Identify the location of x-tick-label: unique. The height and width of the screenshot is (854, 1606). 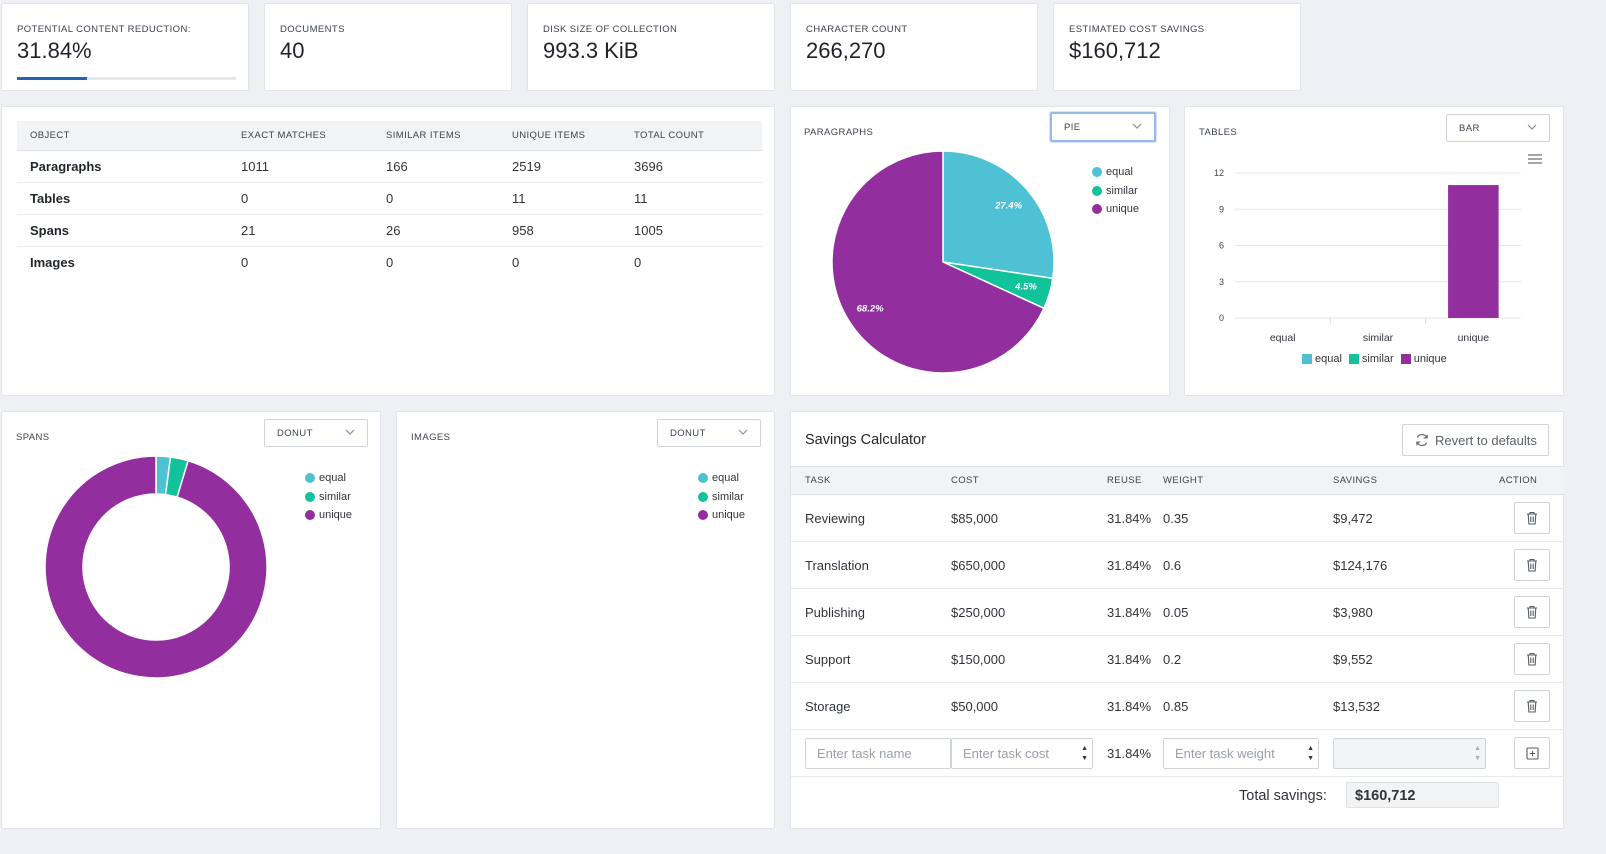
(1474, 338).